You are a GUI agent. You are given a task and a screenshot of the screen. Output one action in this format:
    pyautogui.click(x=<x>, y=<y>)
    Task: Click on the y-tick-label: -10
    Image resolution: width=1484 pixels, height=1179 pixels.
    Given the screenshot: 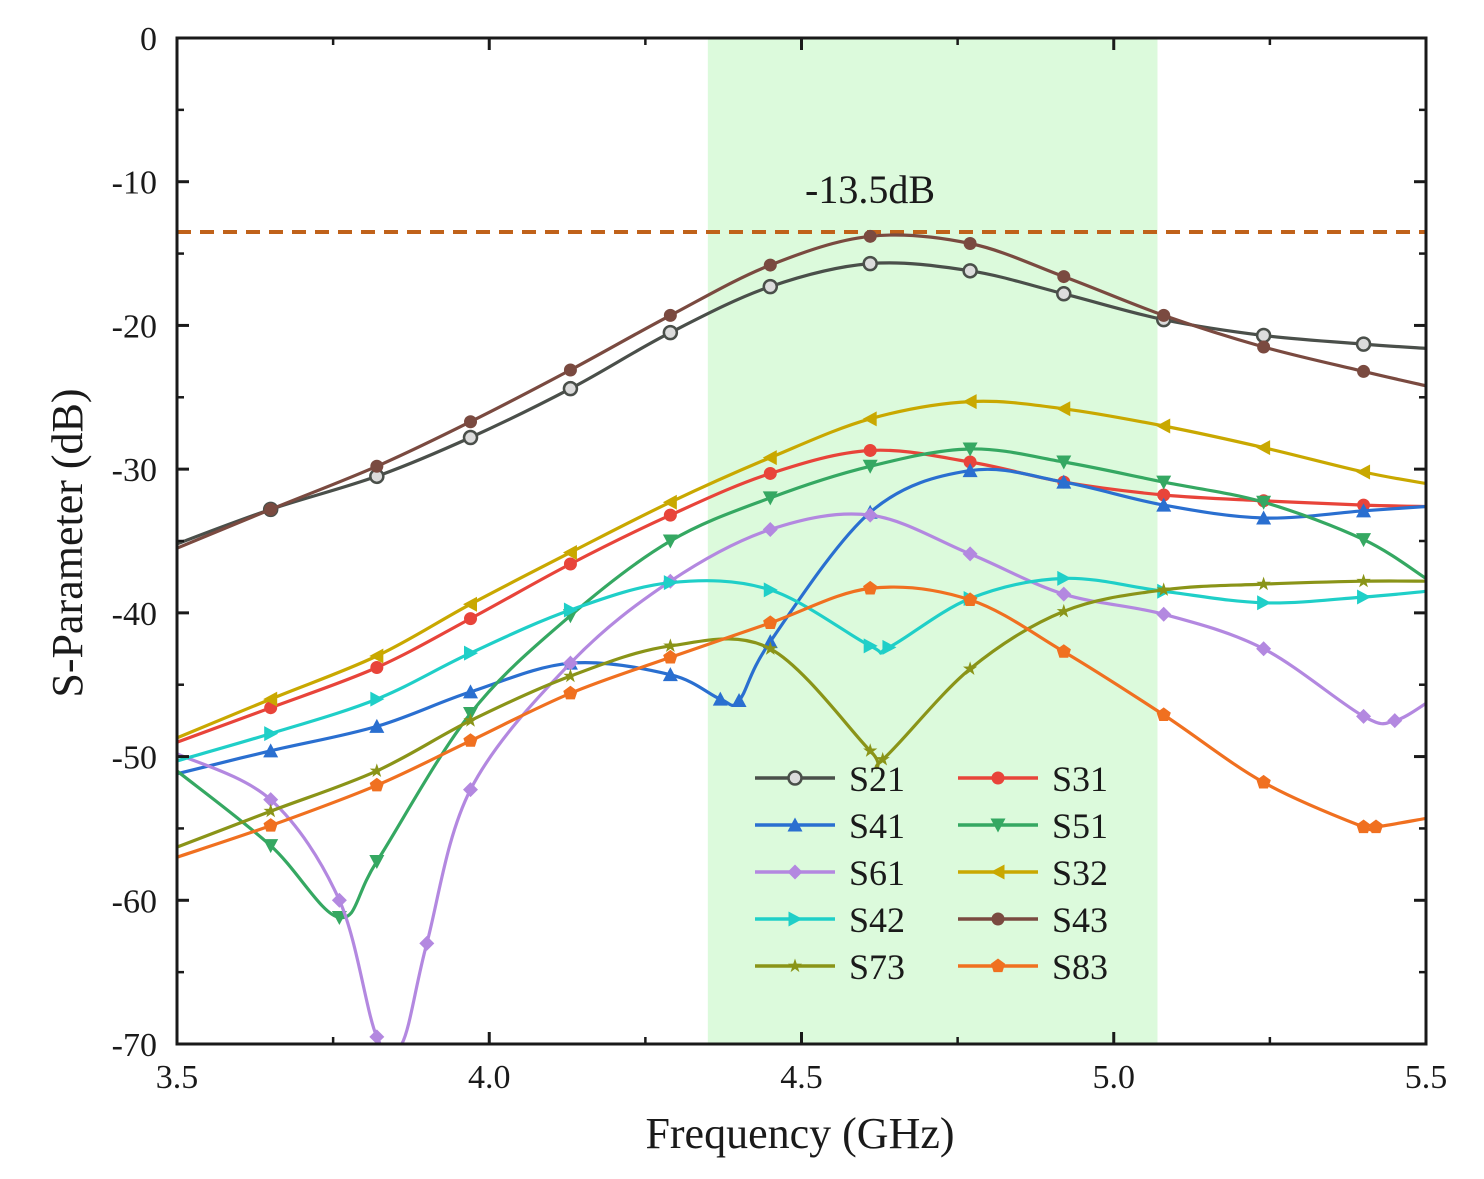 What is the action you would take?
    pyautogui.click(x=134, y=183)
    